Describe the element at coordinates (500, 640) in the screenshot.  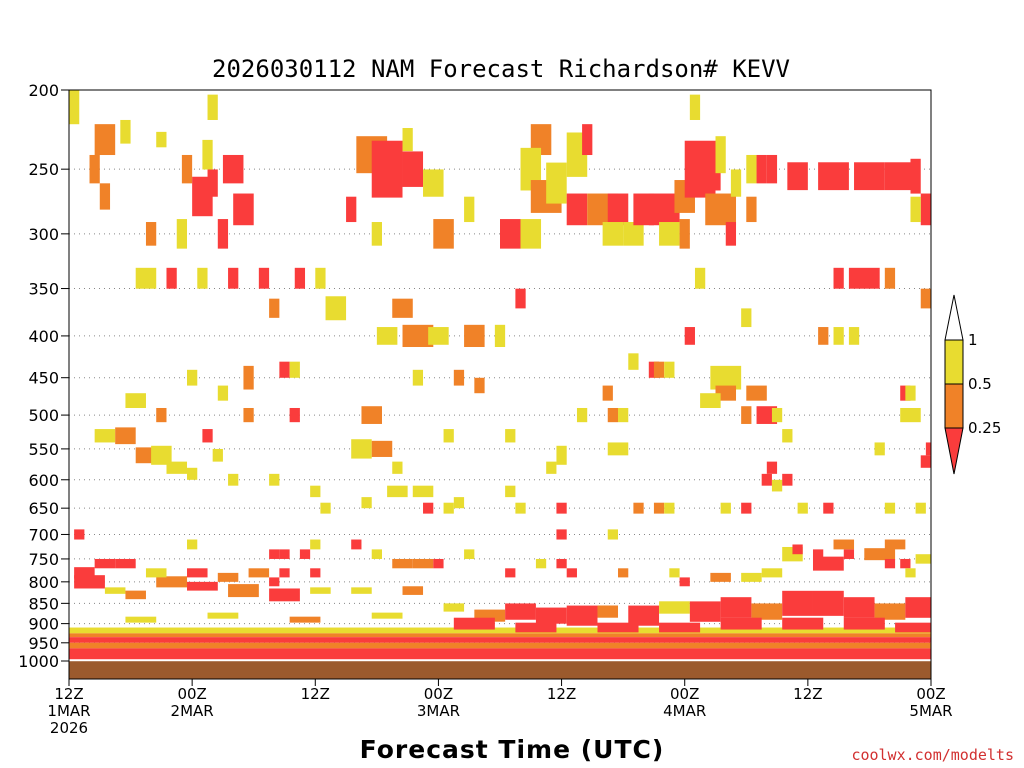
I see `band-red` at that location.